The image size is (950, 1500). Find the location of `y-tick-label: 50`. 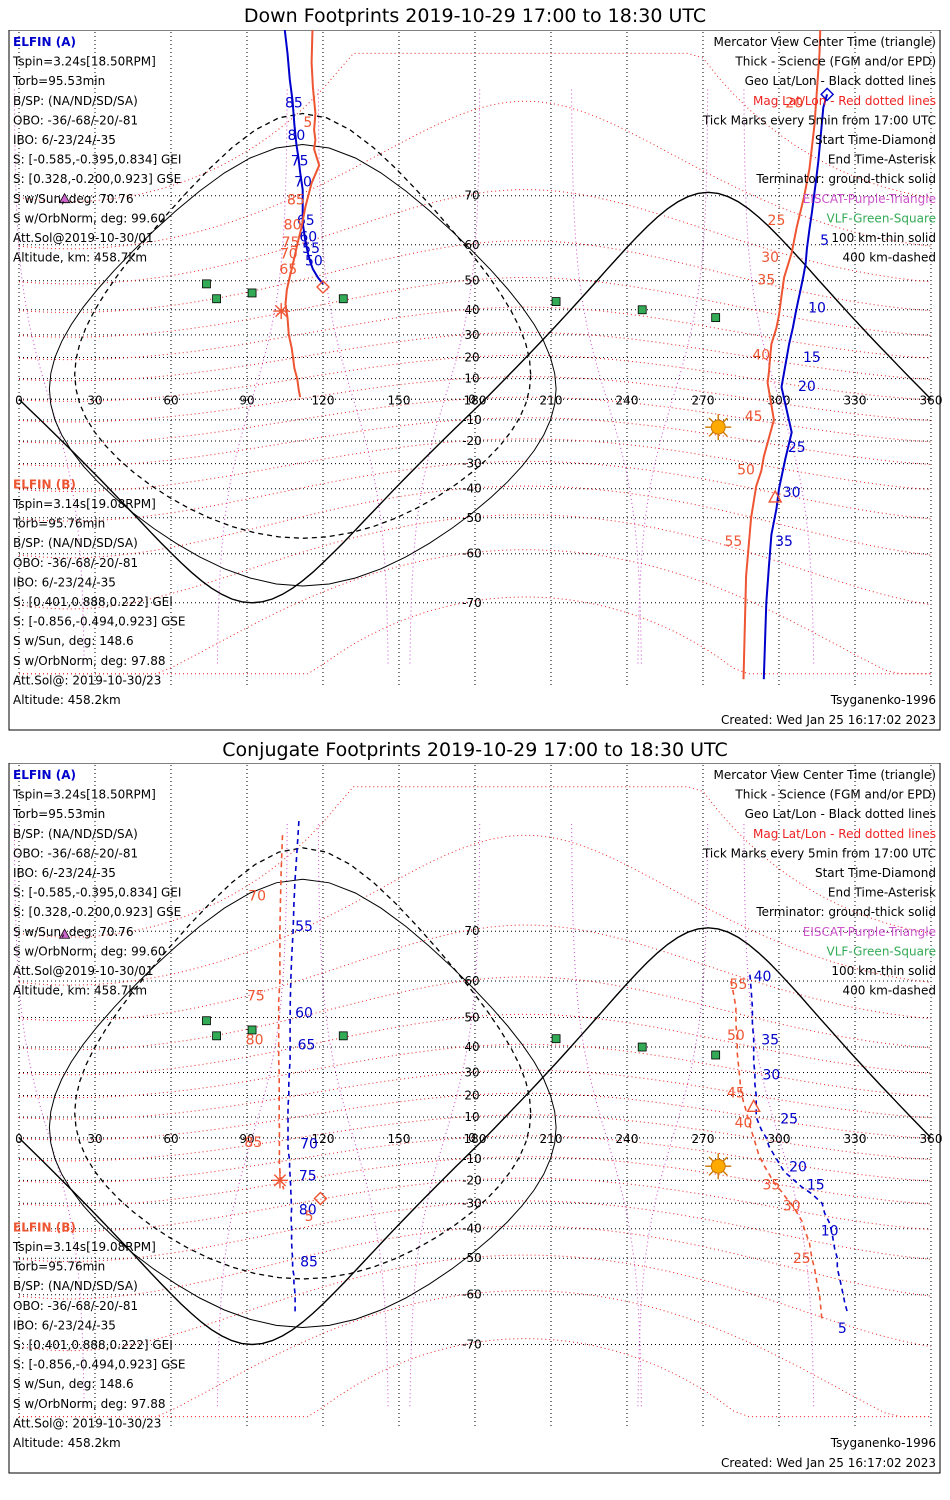

y-tick-label: 50 is located at coordinates (471, 1018).